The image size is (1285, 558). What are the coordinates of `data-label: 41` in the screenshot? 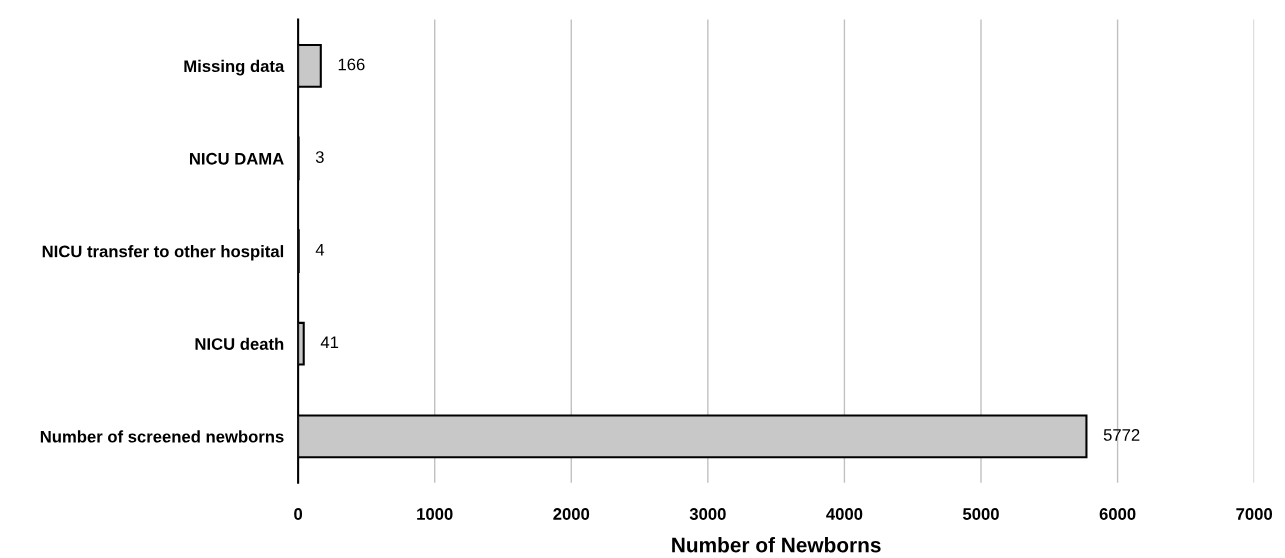 It's located at (329, 342).